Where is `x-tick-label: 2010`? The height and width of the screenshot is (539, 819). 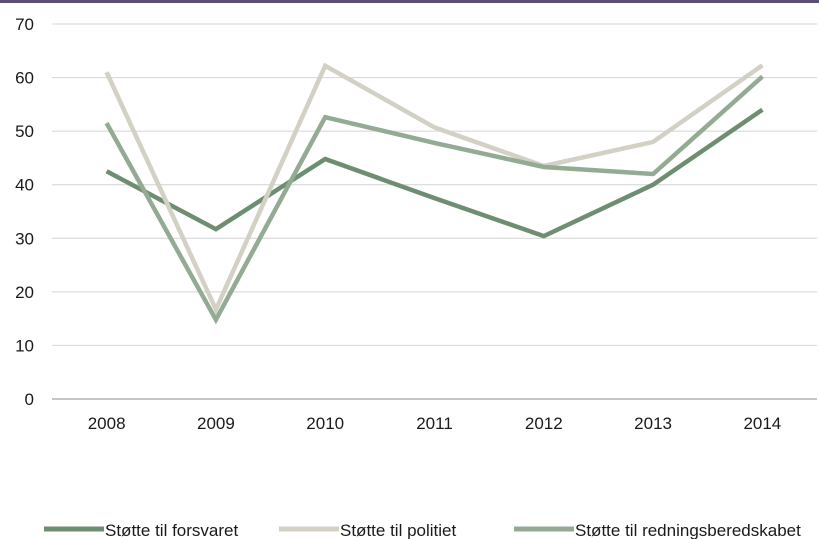
x-tick-label: 2010 is located at coordinates (325, 423).